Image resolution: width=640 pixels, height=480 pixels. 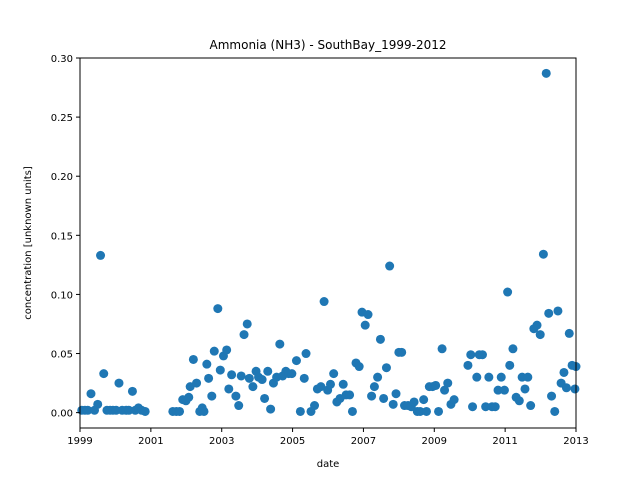 What do you see at coordinates (292, 441) in the screenshot?
I see `x-tick-label: 2005` at bounding box center [292, 441].